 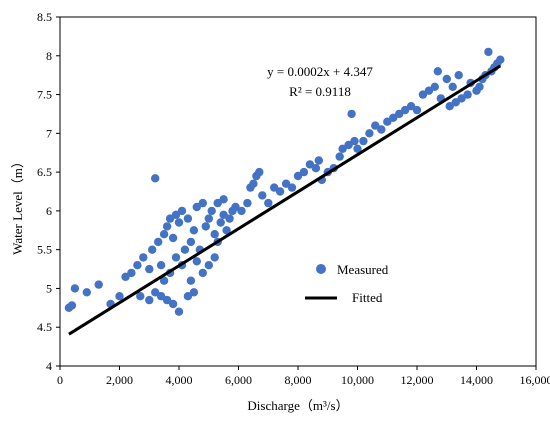 What do you see at coordinates (17, 205) in the screenshot?
I see `y-axis-label: Water Level（m）` at bounding box center [17, 205].